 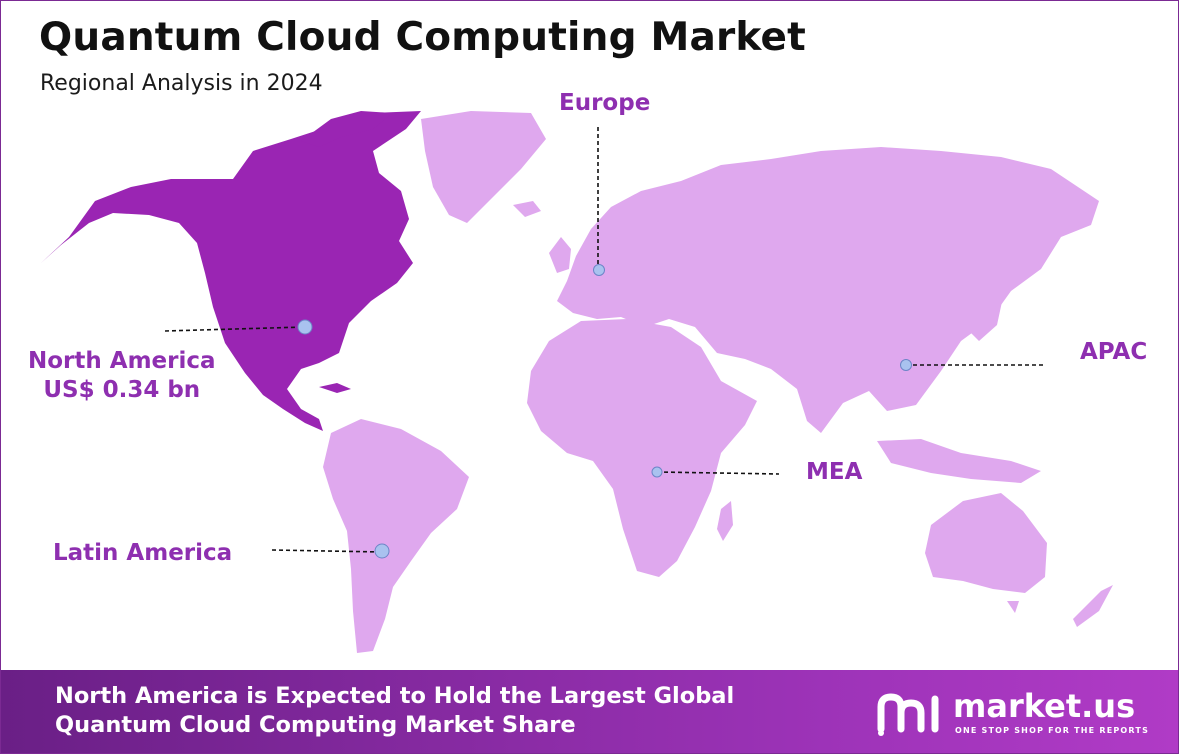 What do you see at coordinates (987, 314) in the screenshot?
I see `japan` at bounding box center [987, 314].